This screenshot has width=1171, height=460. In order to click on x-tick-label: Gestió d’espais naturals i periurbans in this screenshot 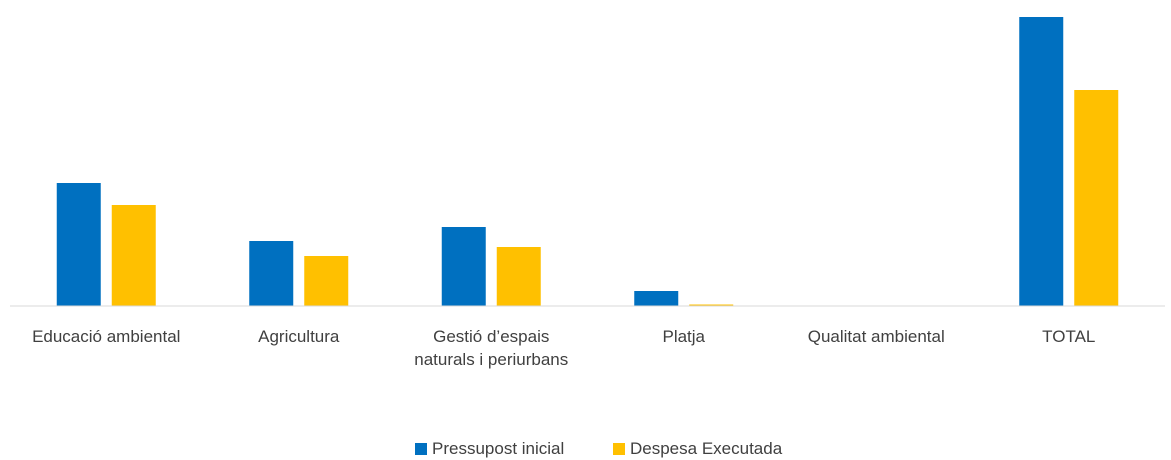, I will do `click(491, 348)`.